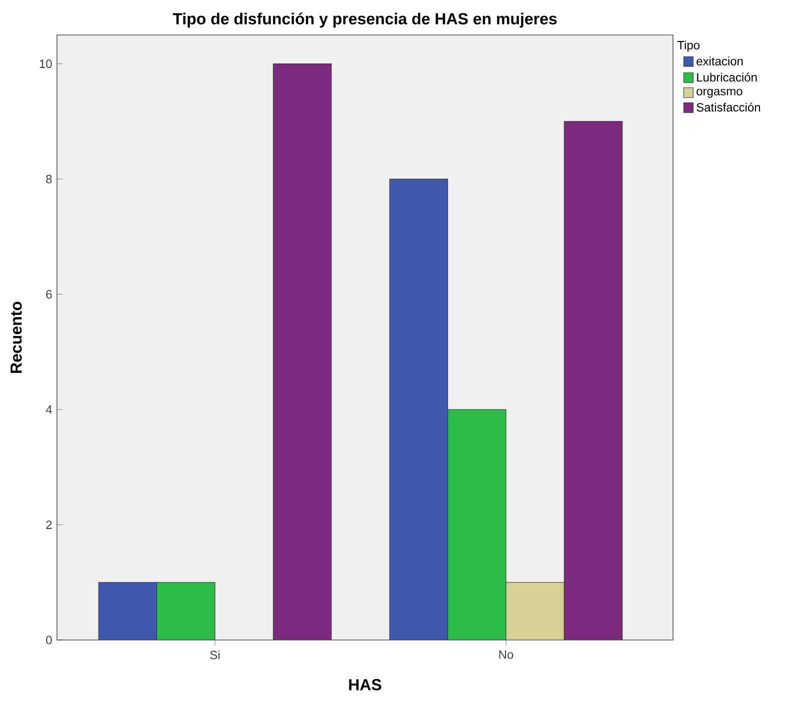 This screenshot has width=796, height=711. What do you see at coordinates (719, 61) in the screenshot?
I see `legend-label: exitacion` at bounding box center [719, 61].